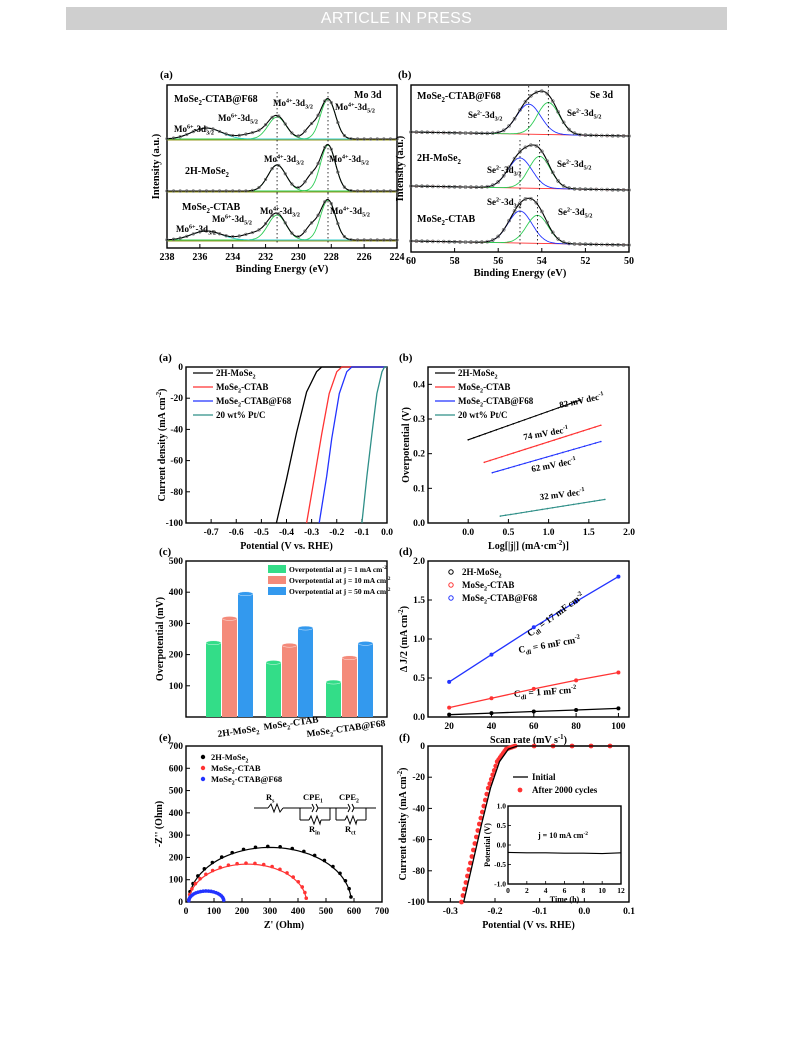 This screenshot has width=793, height=1057. I want to click on fig2e-xtick-label: 500, so click(326, 912).